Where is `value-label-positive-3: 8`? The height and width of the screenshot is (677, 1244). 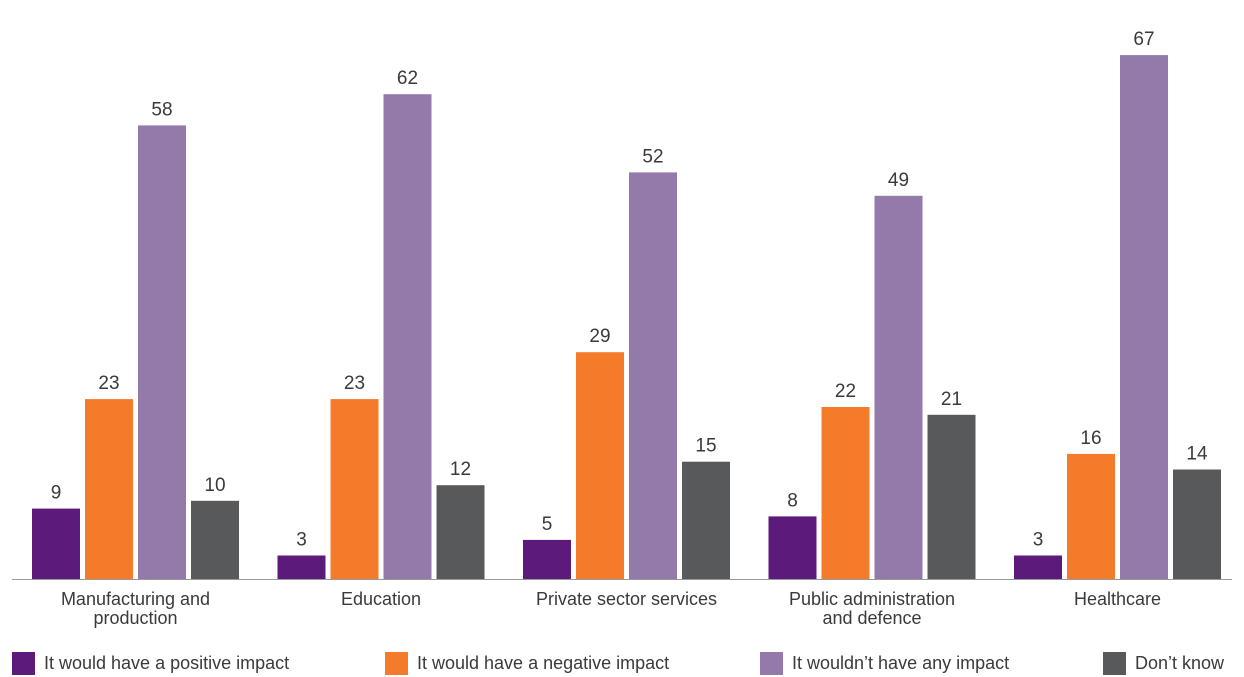
value-label-positive-3: 8 is located at coordinates (792, 500).